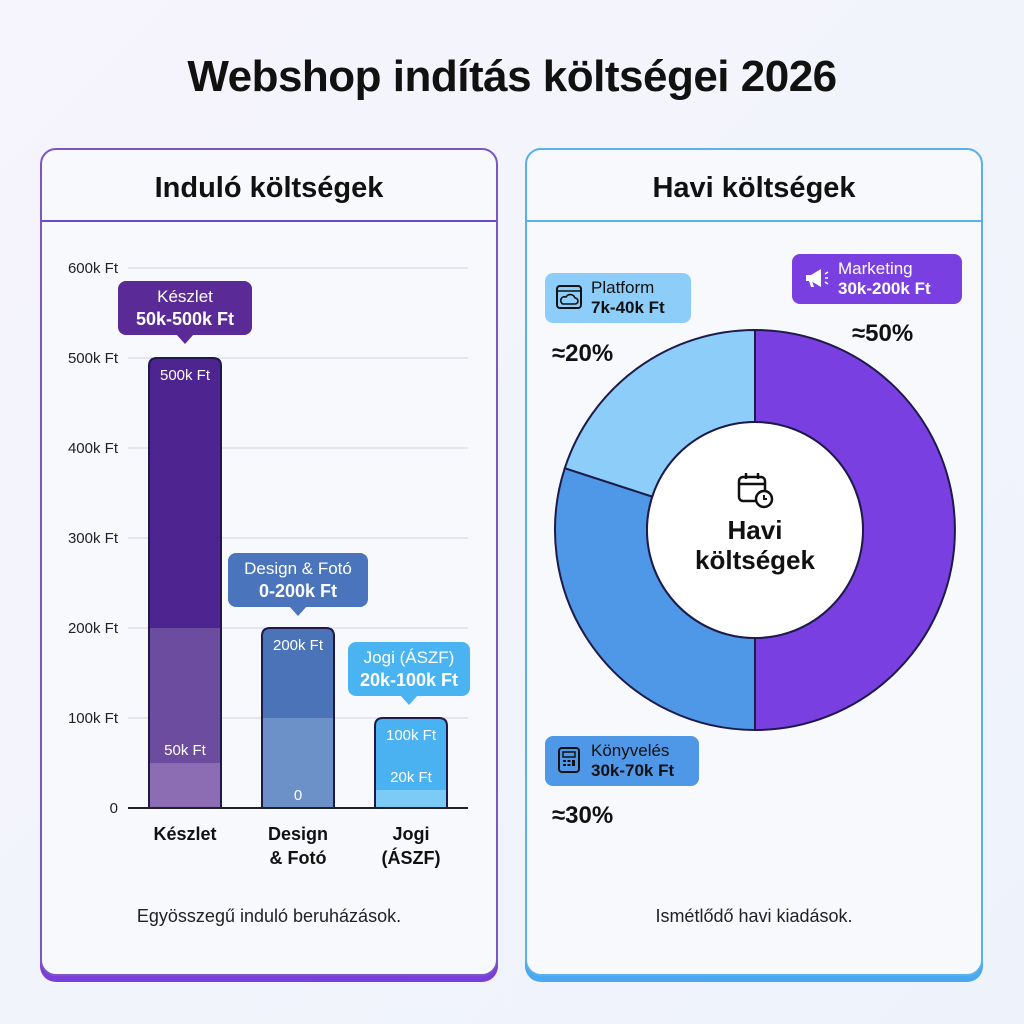 The width and height of the screenshot is (1024, 1024). I want to click on x-category-label: (ÁSZF), so click(411, 857).